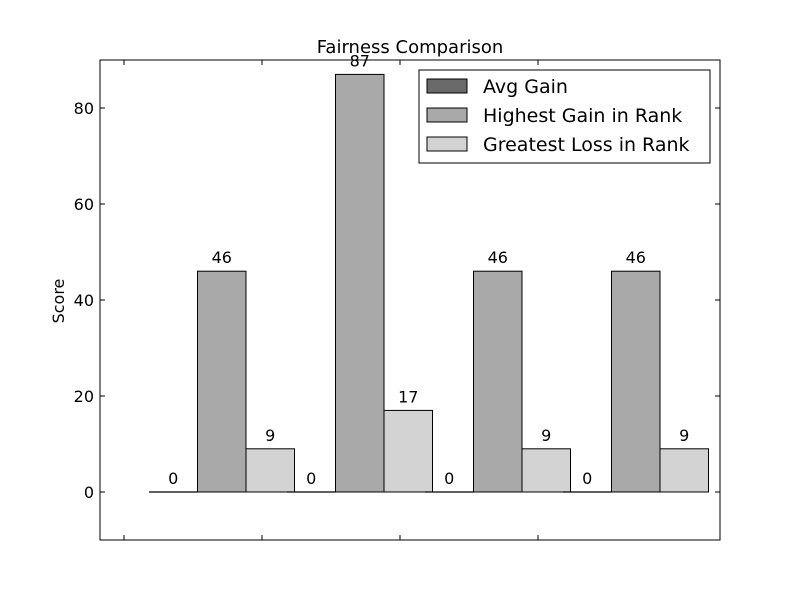 This screenshot has height=600, width=800. What do you see at coordinates (58, 301) in the screenshot?
I see `y-axis-label: Score` at bounding box center [58, 301].